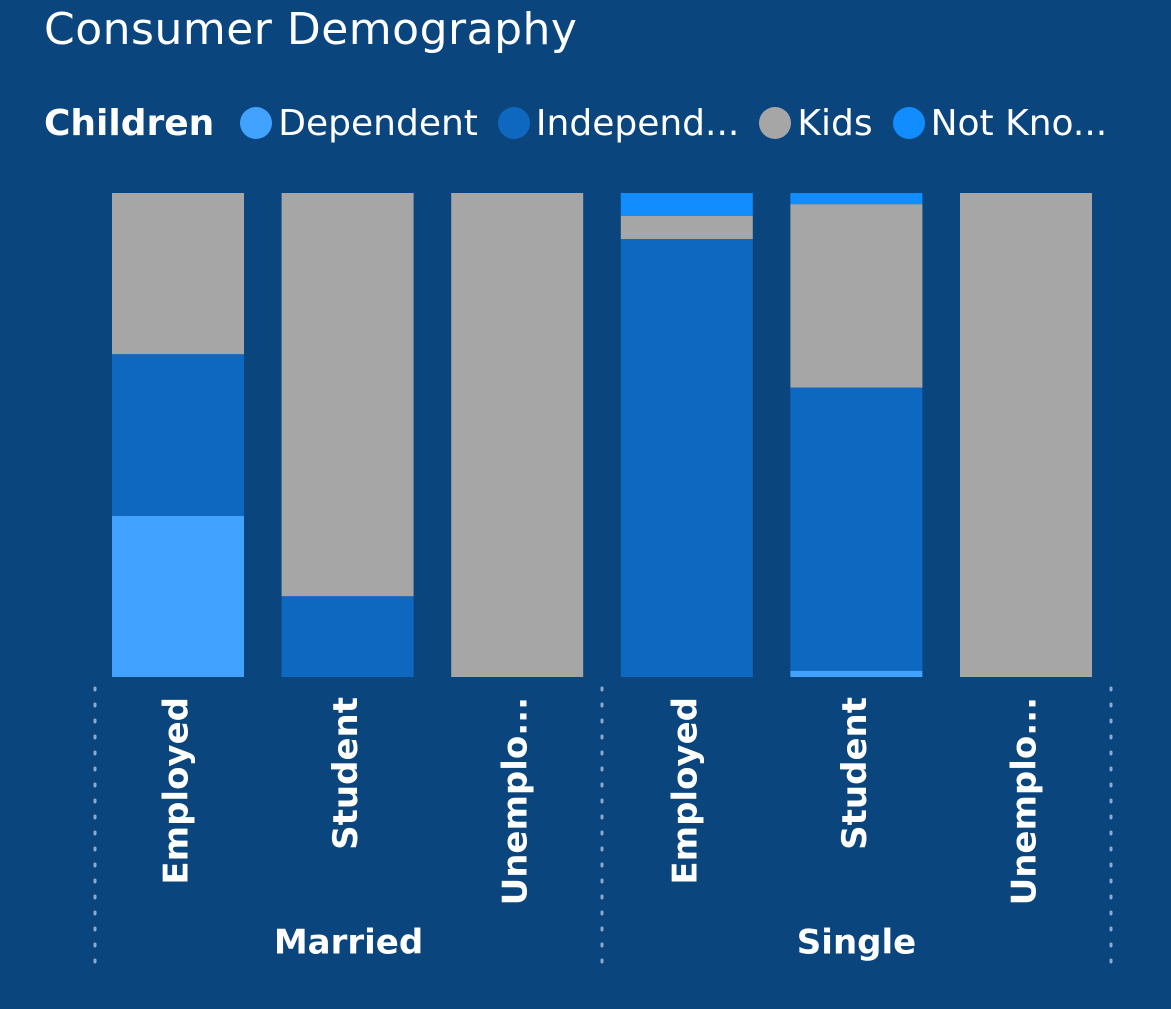 This screenshot has width=1171, height=1009. I want to click on legend-swatch-independent, so click(513, 123).